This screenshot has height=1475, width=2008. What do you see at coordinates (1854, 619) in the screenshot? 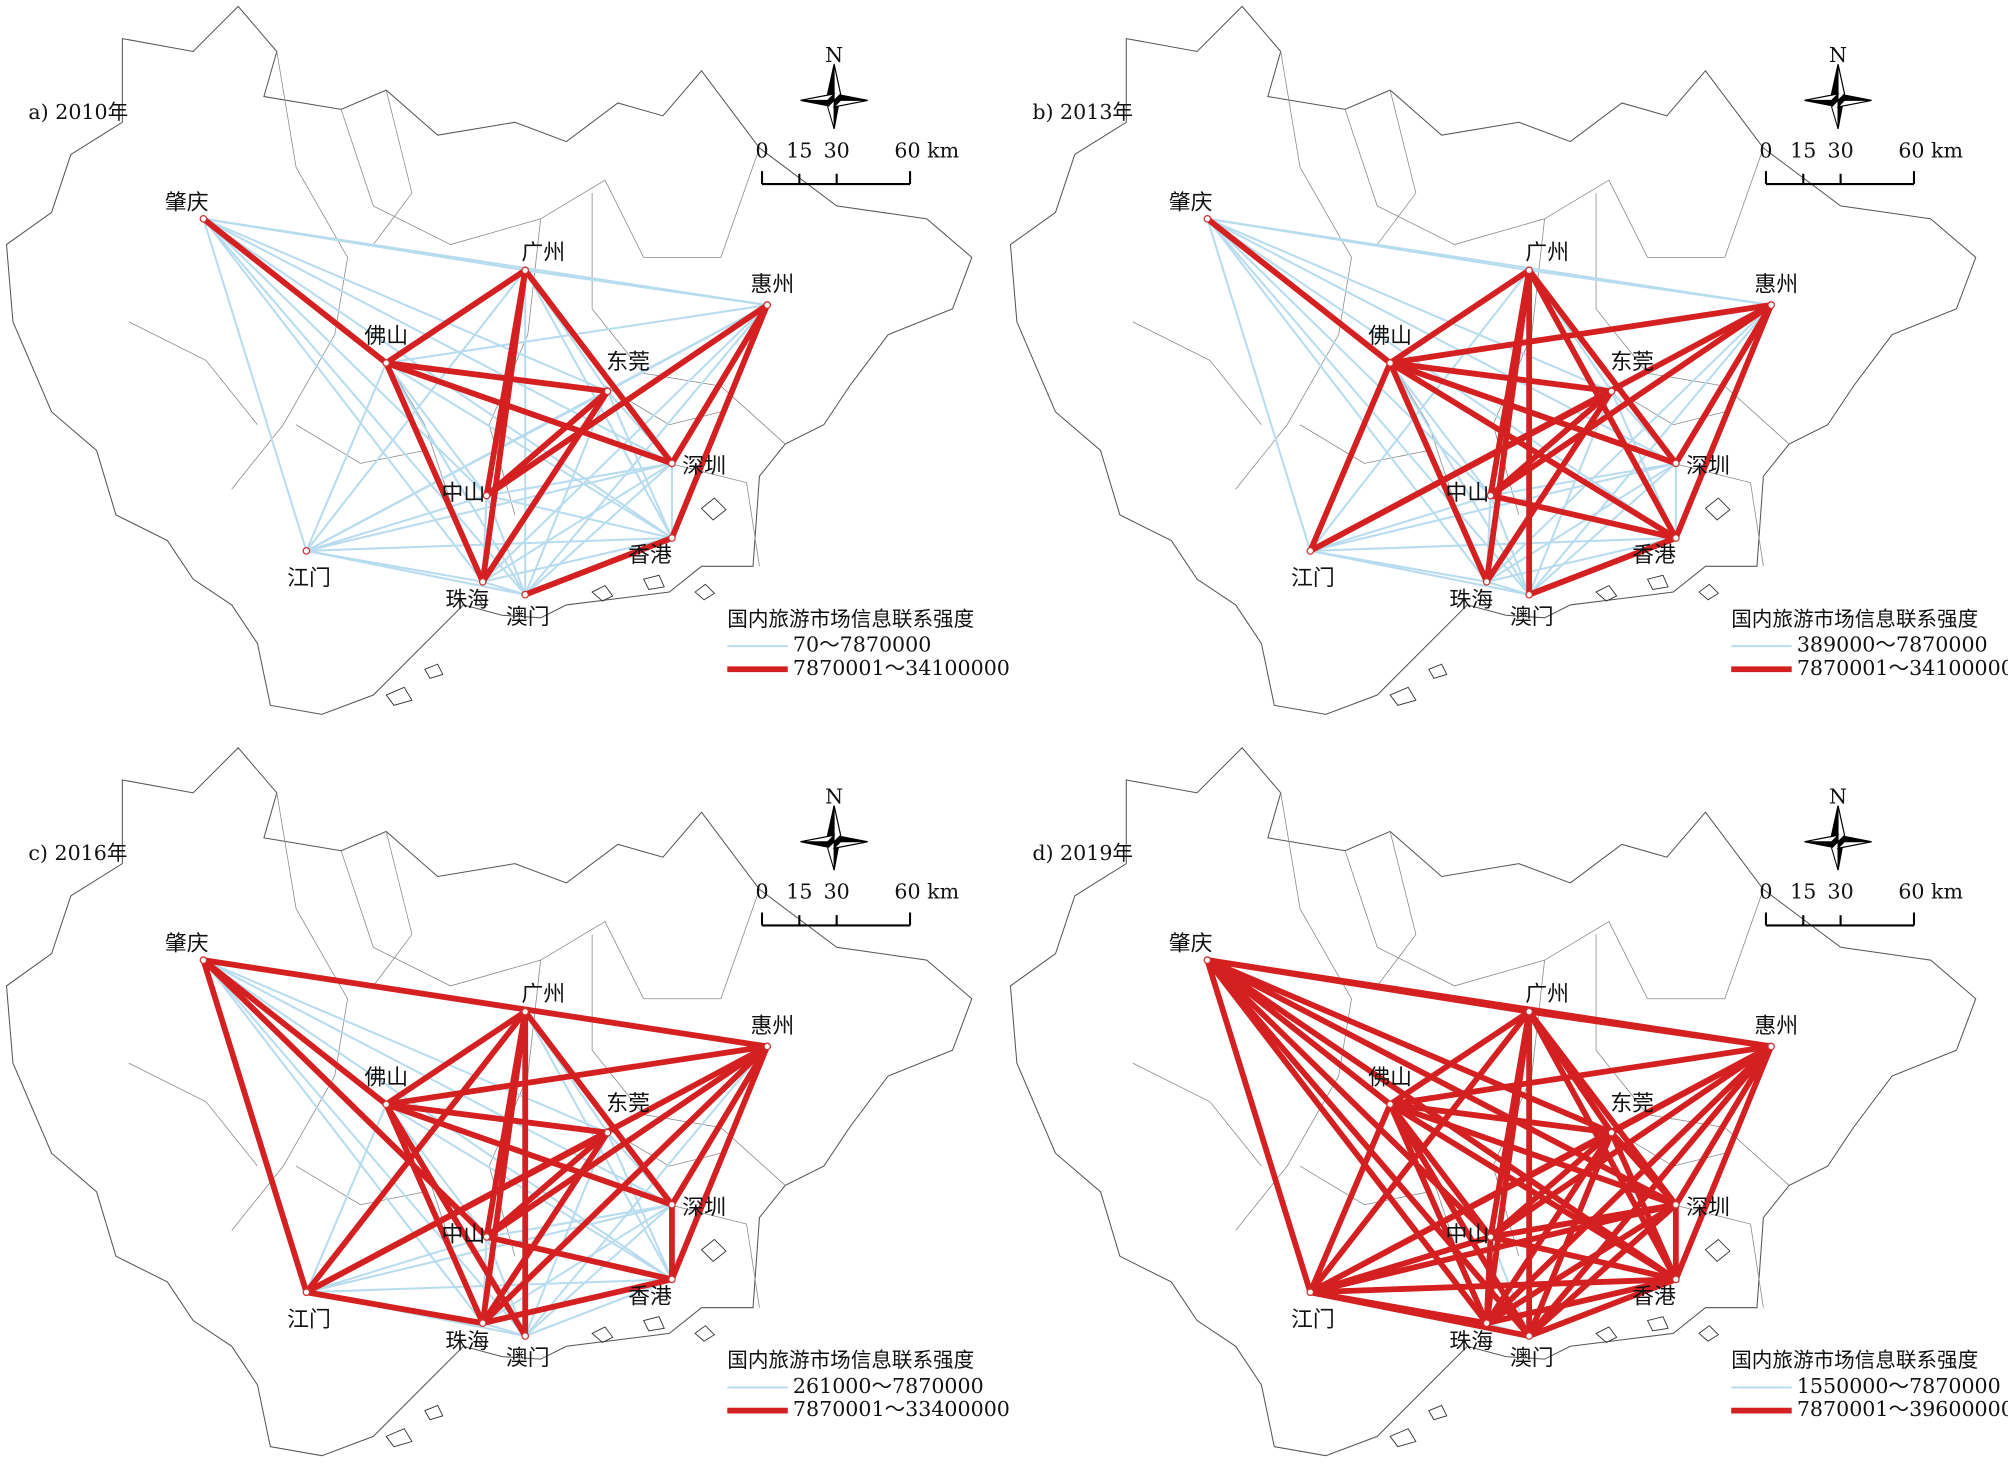
I see `legend-title: 国内旅游市场信息联系强度` at bounding box center [1854, 619].